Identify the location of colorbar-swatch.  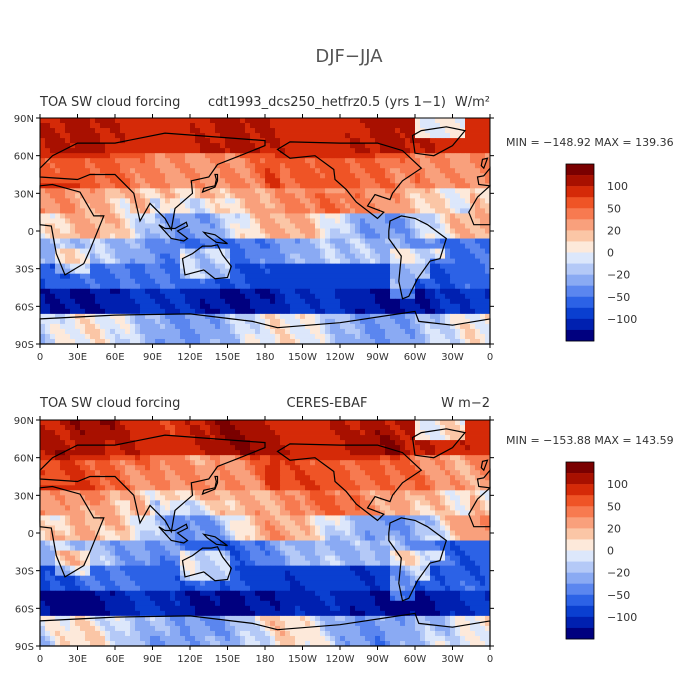
(580, 269).